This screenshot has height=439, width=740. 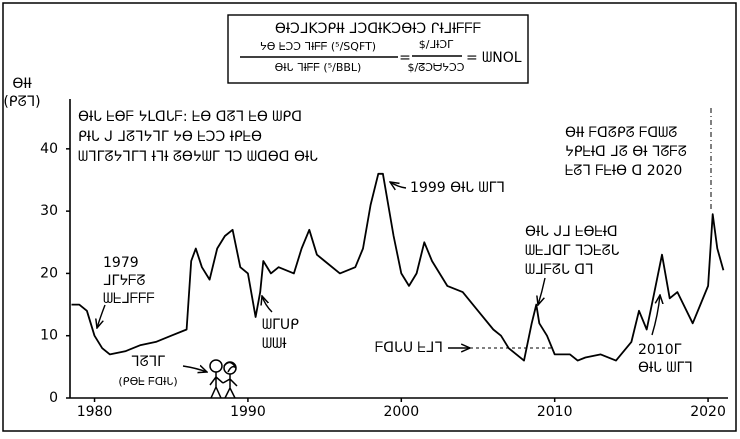 What do you see at coordinates (53, 398) in the screenshot?
I see `y-tick-label: 0` at bounding box center [53, 398].